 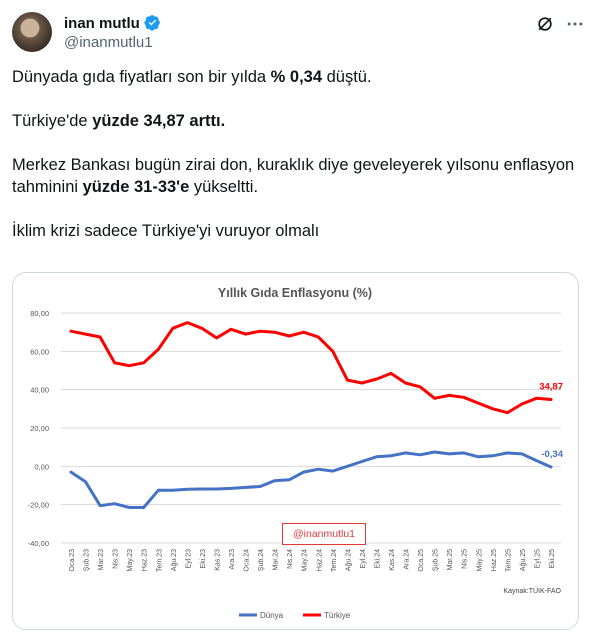 I want to click on x-tick-label: Haz.25, so click(x=494, y=560).